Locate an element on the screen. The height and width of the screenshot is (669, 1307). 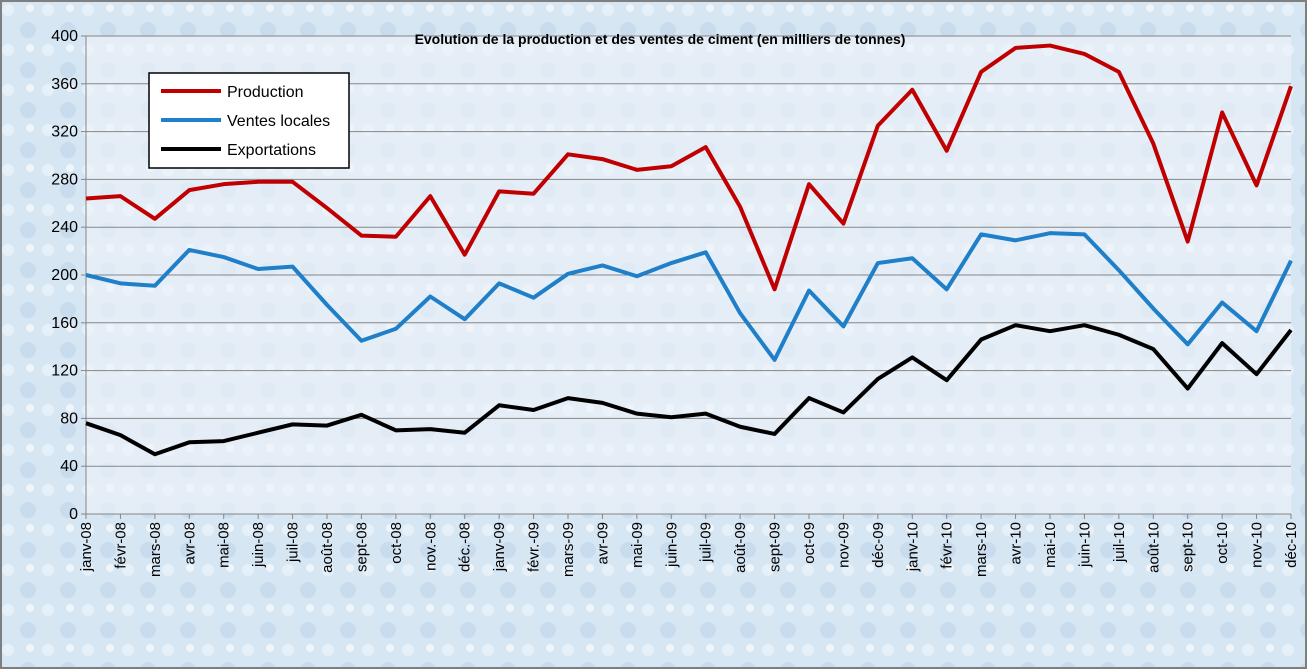
x-tick-label: nov.-08 is located at coordinates (430, 546).